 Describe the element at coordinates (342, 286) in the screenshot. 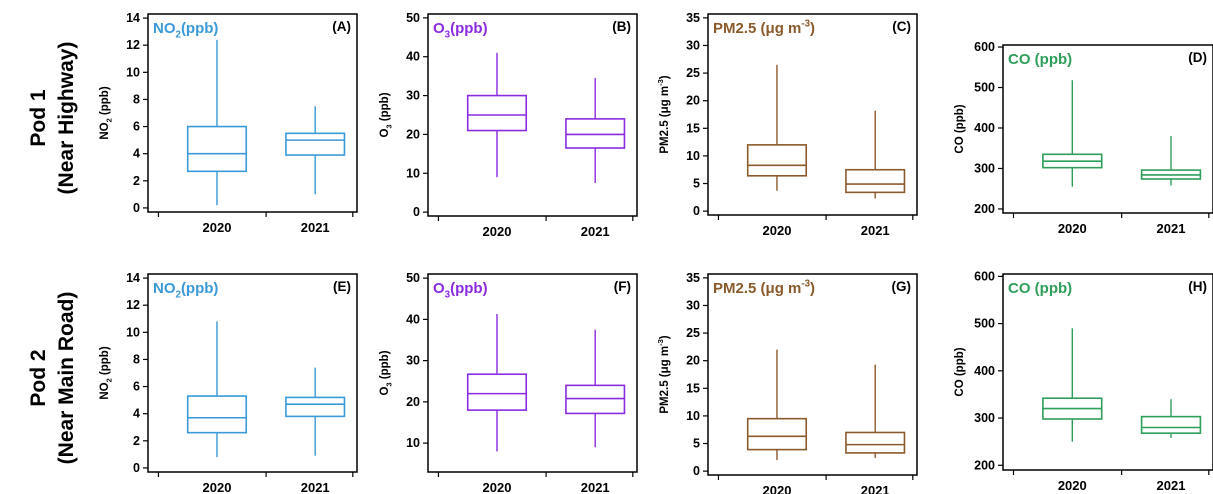

I see `panel-letter: (E)` at that location.